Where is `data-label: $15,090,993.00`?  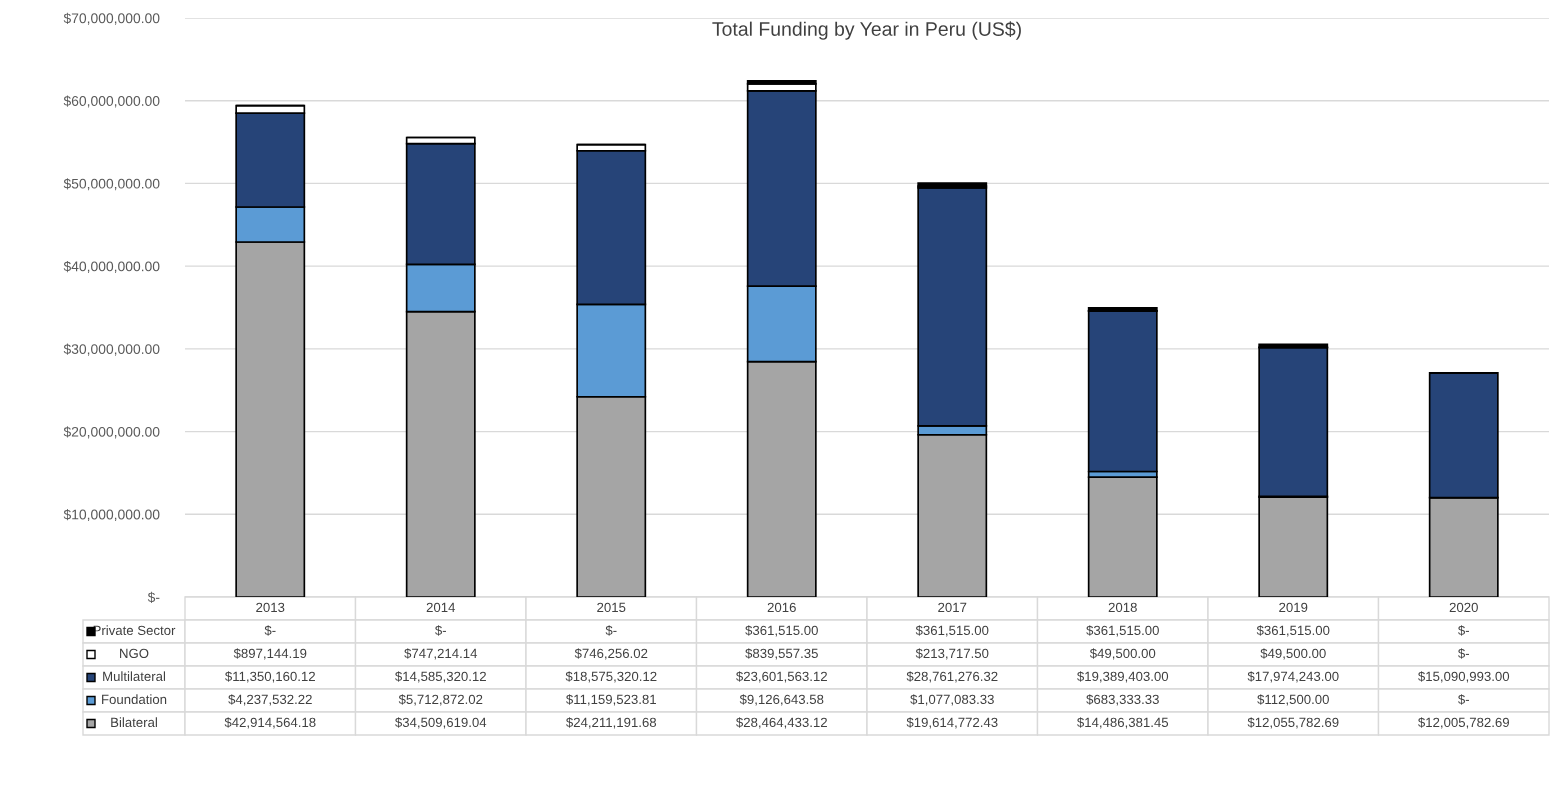 data-label: $15,090,993.00 is located at coordinates (1464, 677).